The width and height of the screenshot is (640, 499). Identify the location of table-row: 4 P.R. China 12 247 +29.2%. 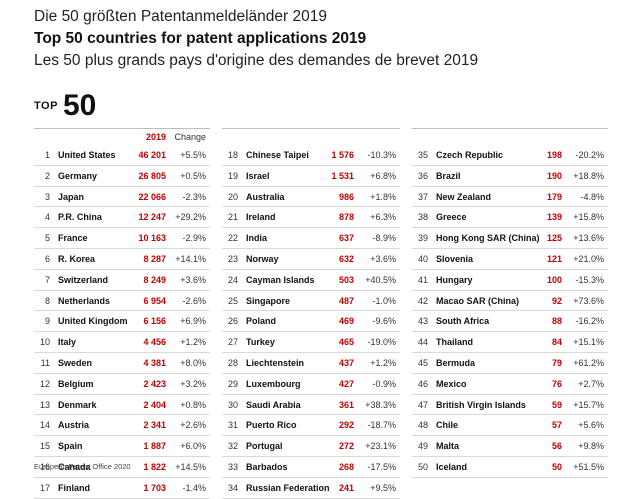
(122, 218).